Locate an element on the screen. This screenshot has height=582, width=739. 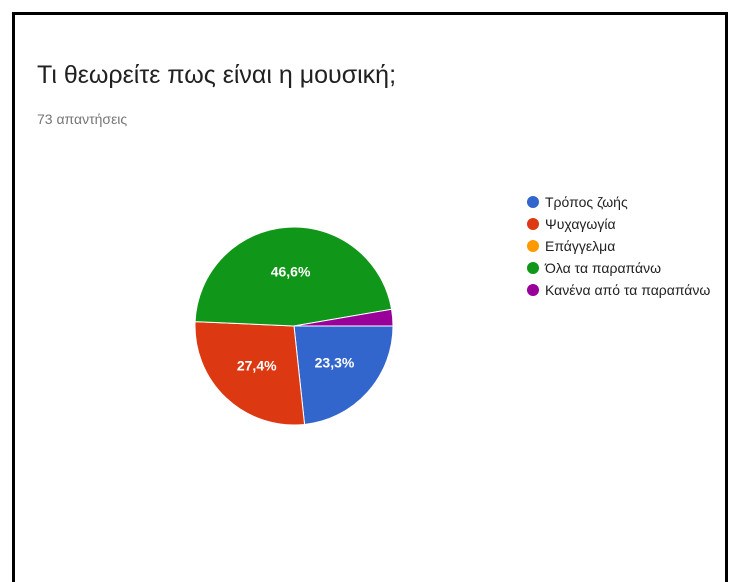
legend-item: Τρόπος ζωής is located at coordinates (618, 202).